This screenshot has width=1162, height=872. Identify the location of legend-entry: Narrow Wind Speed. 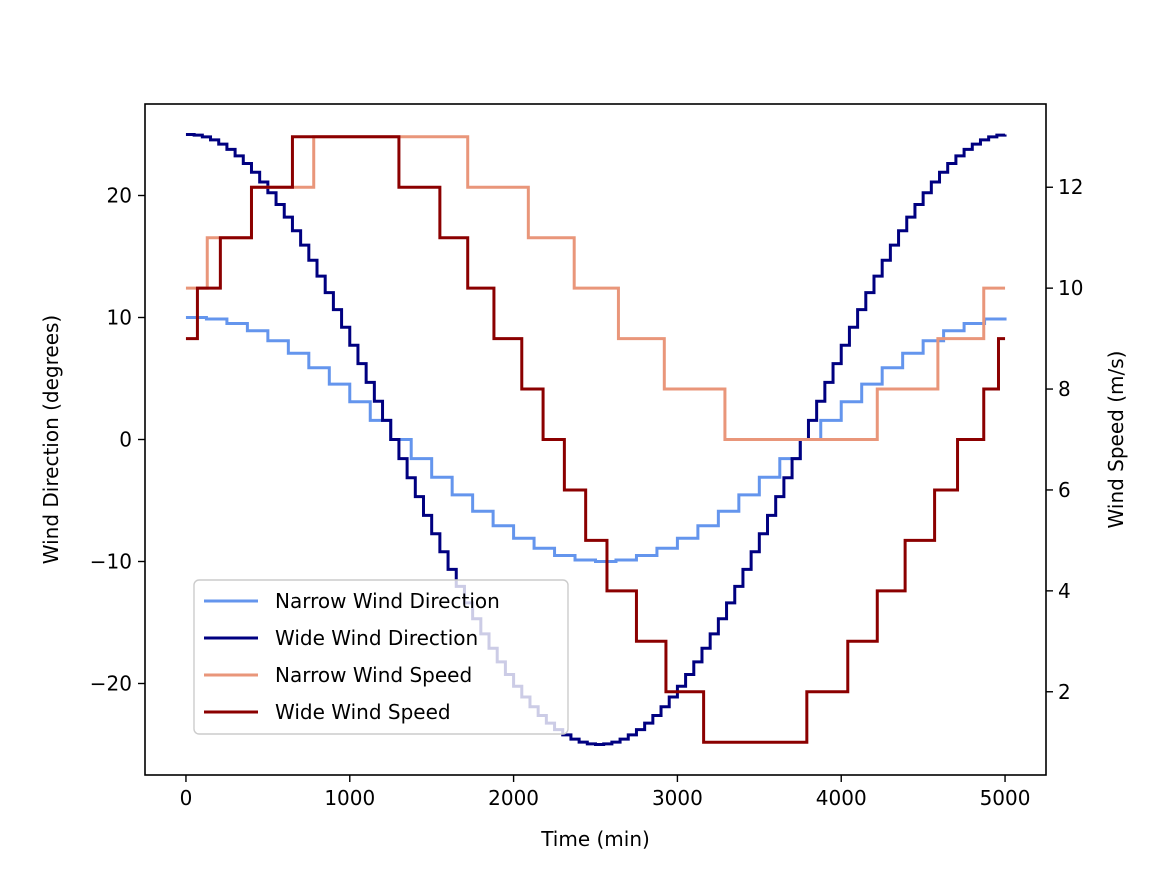
(338, 675).